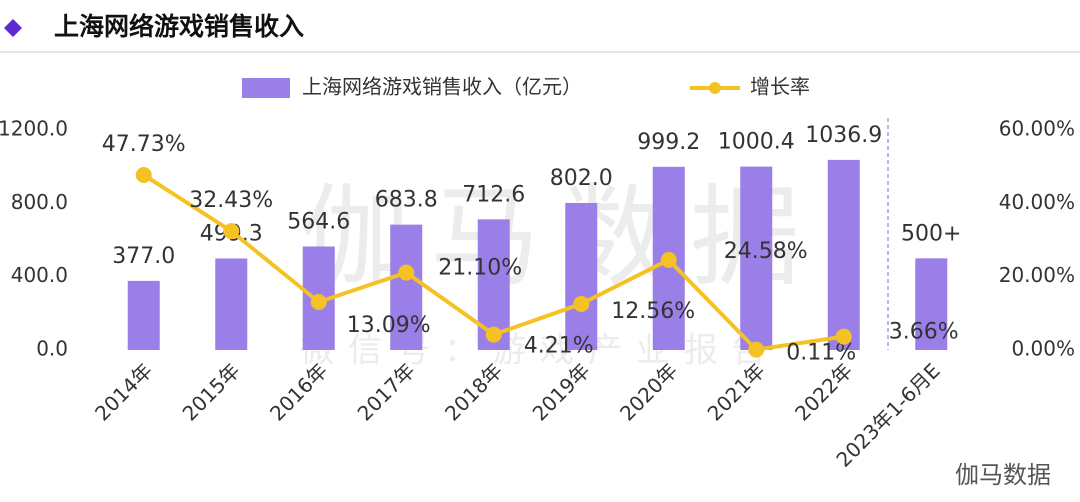 This screenshot has height=502, width=1080. I want to click on y-tick-label: 0.0, so click(52, 349).